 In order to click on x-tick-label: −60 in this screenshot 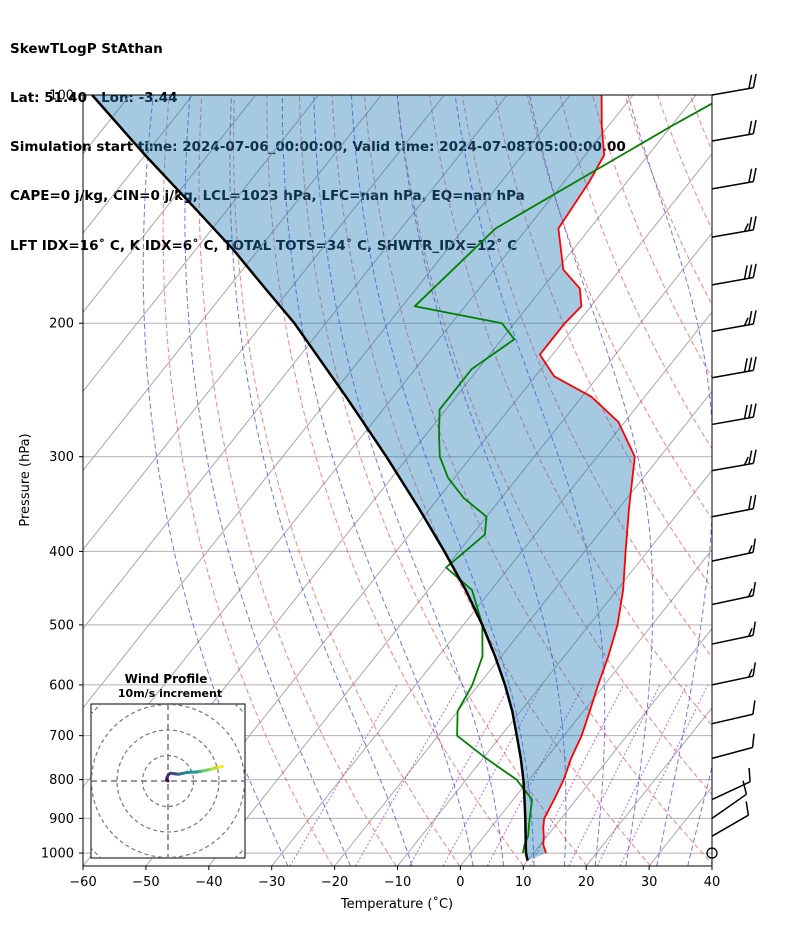, I will do `click(82, 882)`.